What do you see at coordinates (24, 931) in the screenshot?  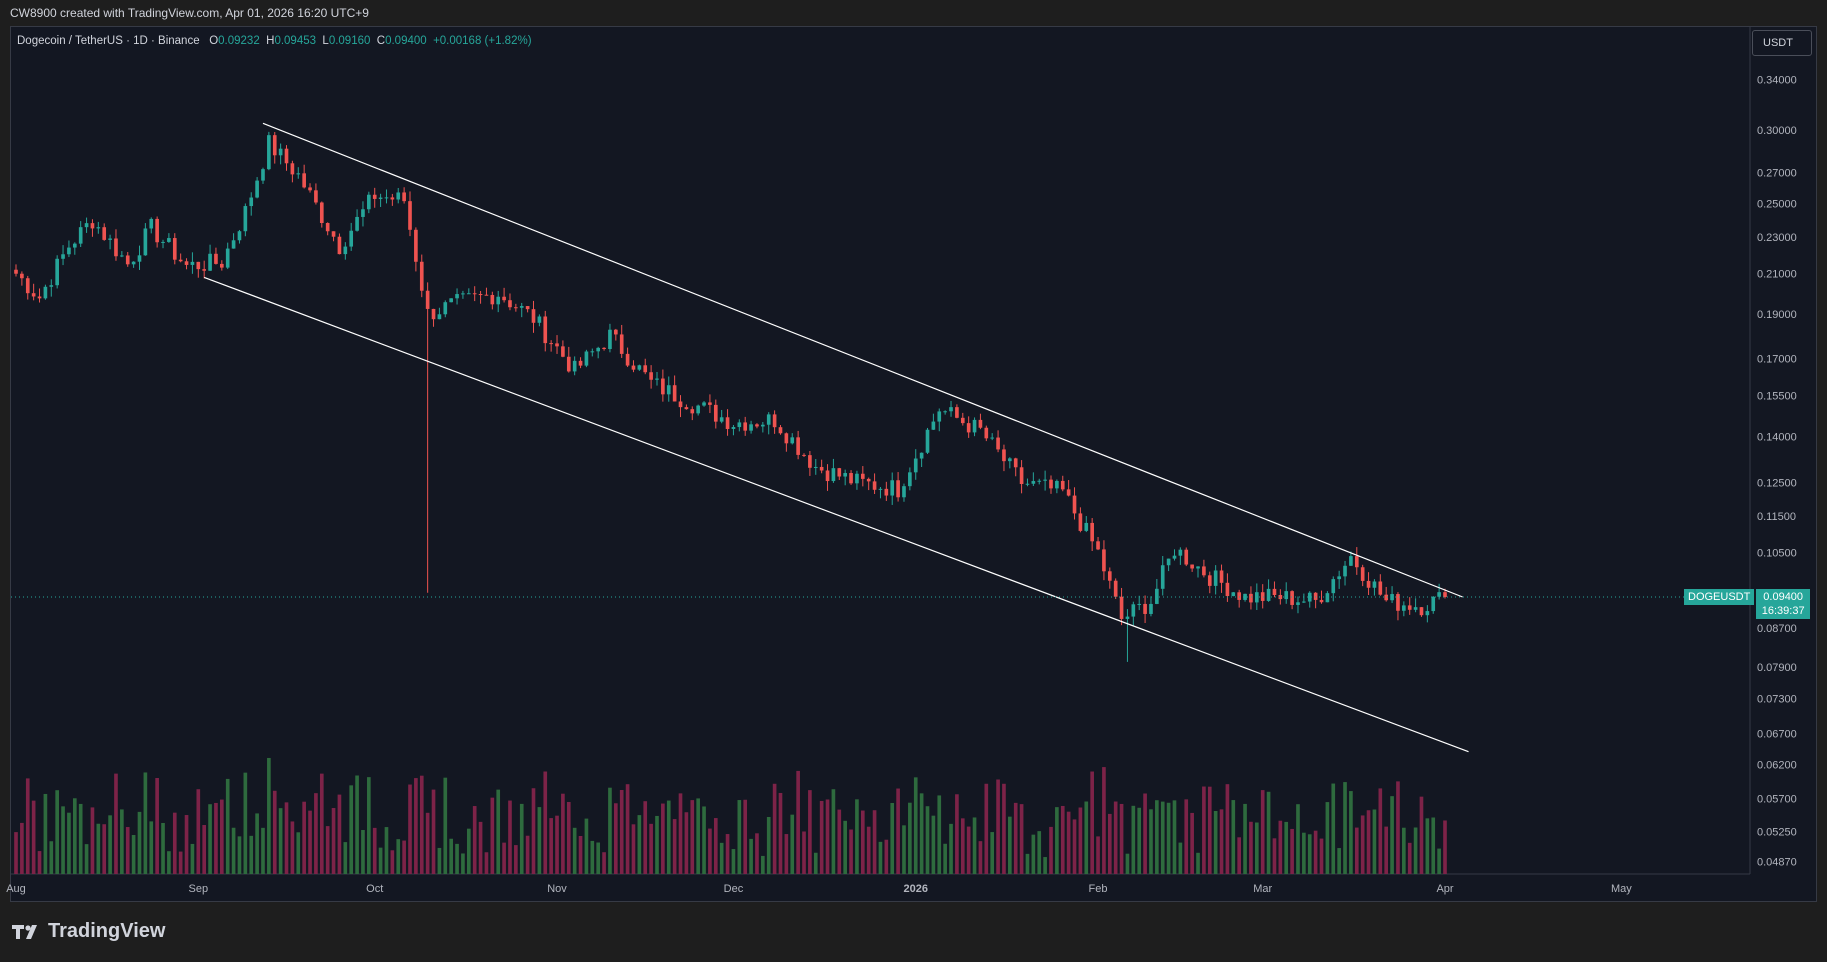 I see `tradingview-logo-icon` at bounding box center [24, 931].